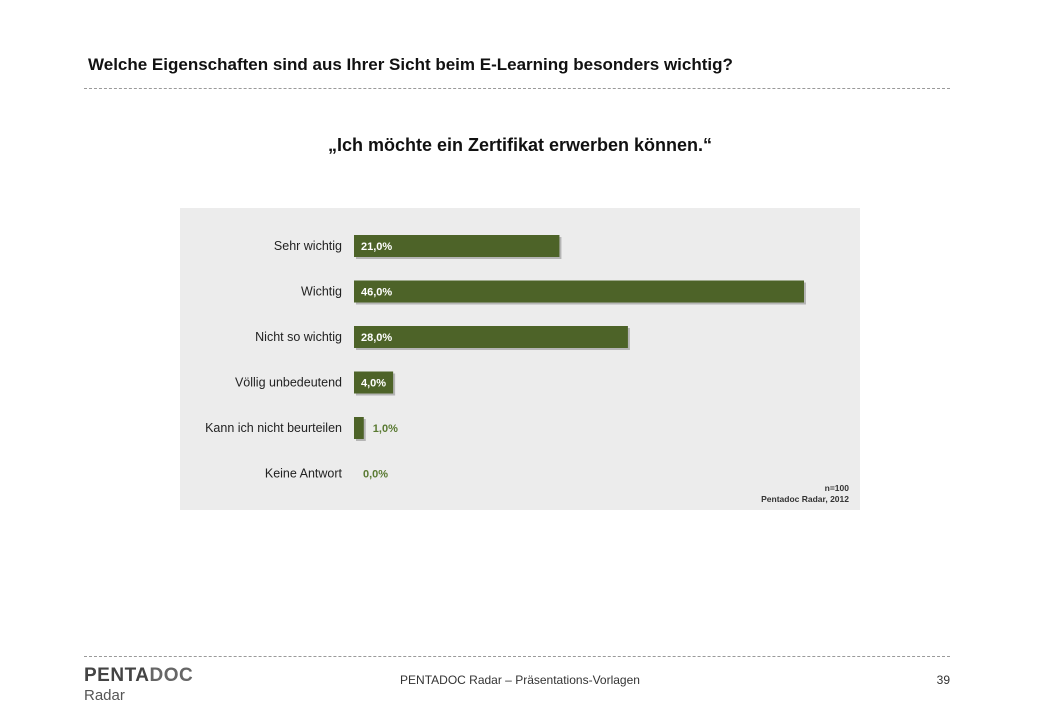 This screenshot has width=1040, height=720. I want to click on chart-annotation: Pentadoc Radar, 2012, so click(805, 499).